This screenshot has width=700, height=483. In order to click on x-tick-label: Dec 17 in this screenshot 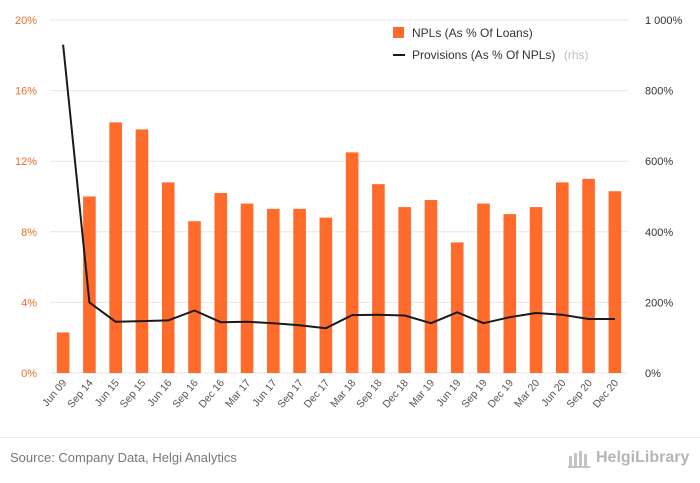, I will do `click(317, 393)`.